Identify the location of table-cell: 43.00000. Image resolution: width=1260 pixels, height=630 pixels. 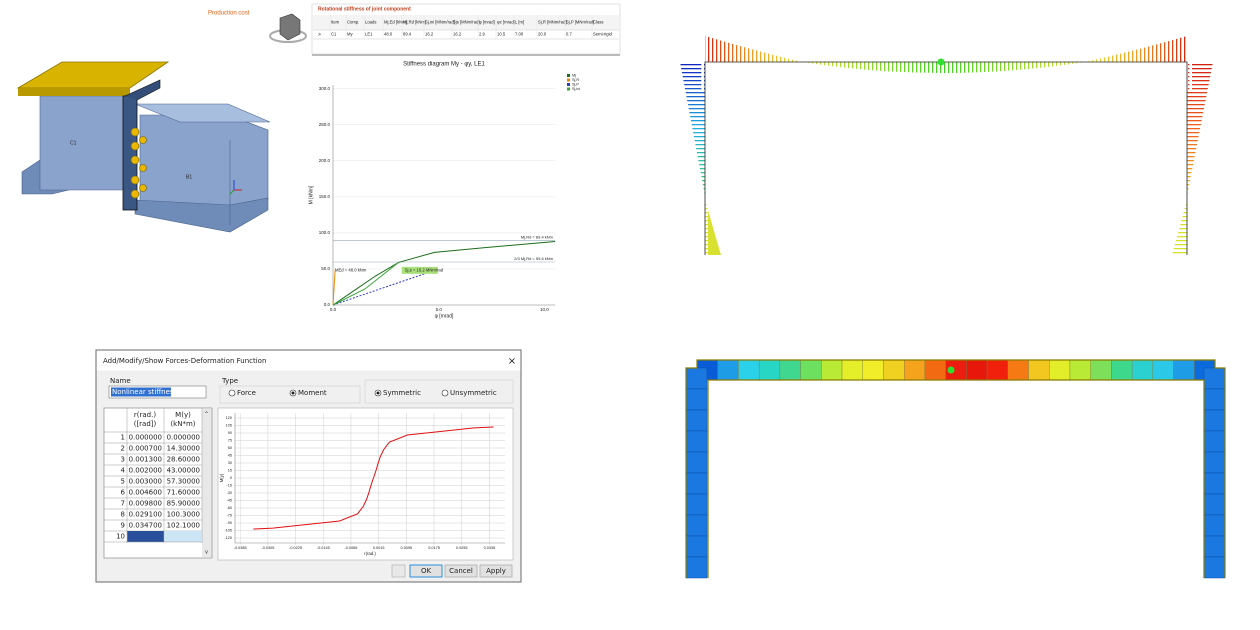
(183, 471).